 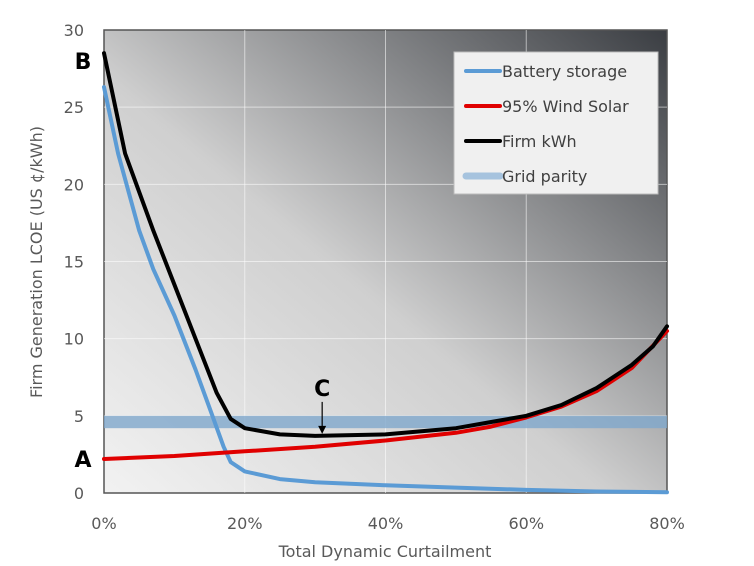 I want to click on legend-entry: Battery storage, so click(x=564, y=71).